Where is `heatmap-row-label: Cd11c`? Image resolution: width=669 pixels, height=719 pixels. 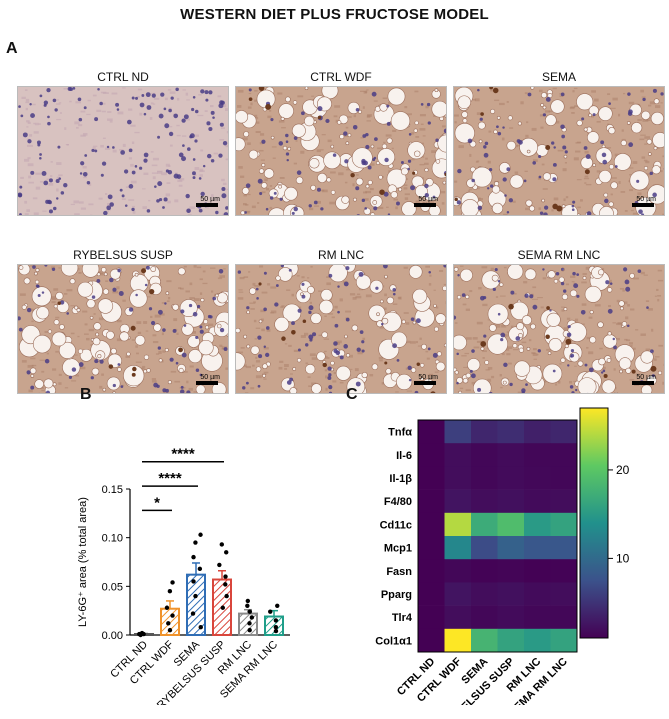 heatmap-row-label: Cd11c is located at coordinates (396, 525).